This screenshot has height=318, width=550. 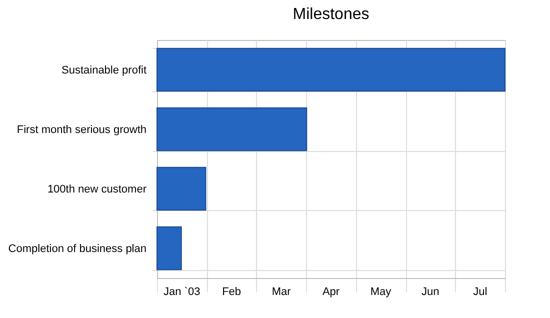 What do you see at coordinates (282, 292) in the screenshot?
I see `text: Mar` at bounding box center [282, 292].